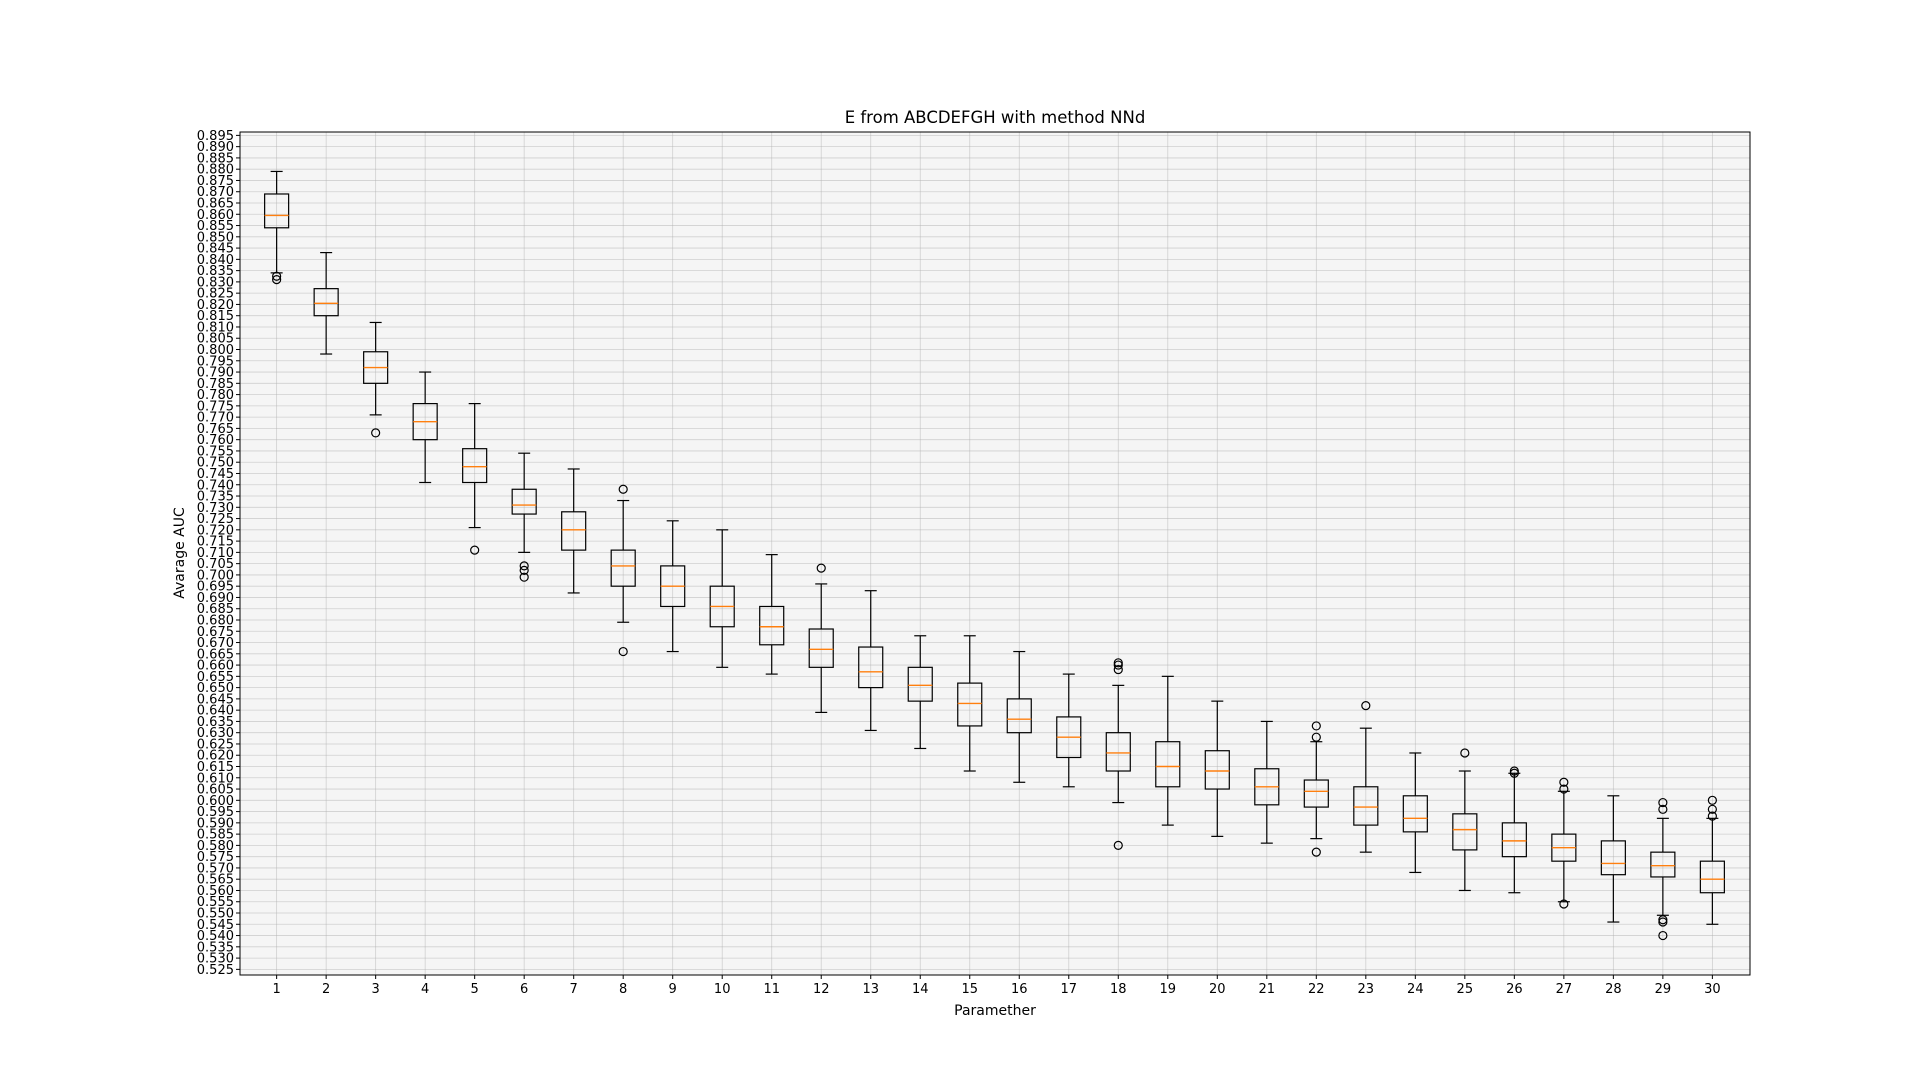  Describe the element at coordinates (215, 722) in the screenshot. I see `y-tick-label: 0.635` at that location.